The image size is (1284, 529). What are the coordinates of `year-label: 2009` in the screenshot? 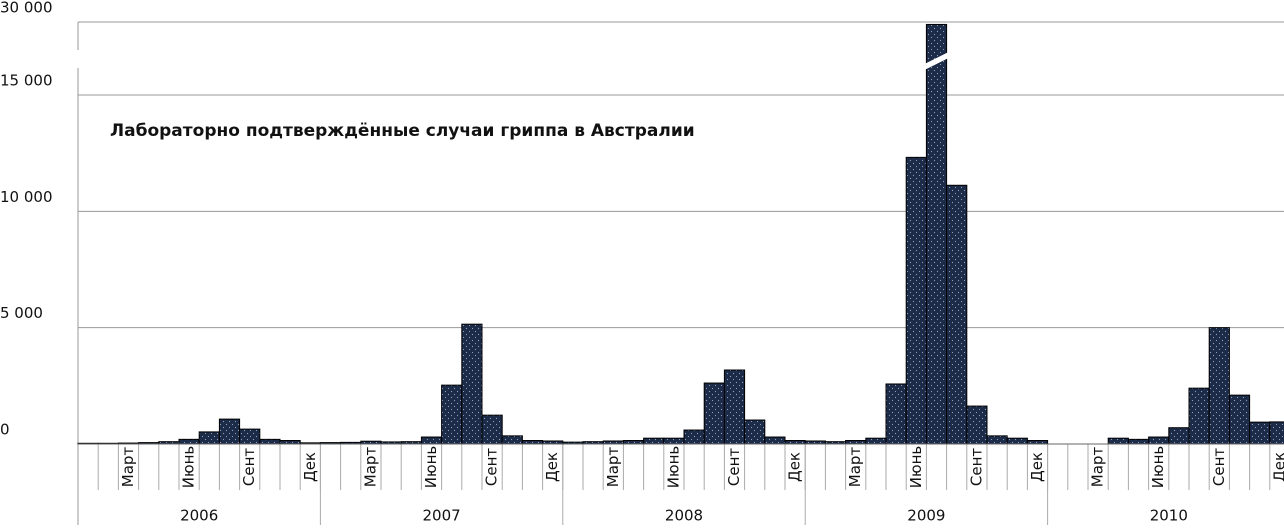 It's located at (926, 516).